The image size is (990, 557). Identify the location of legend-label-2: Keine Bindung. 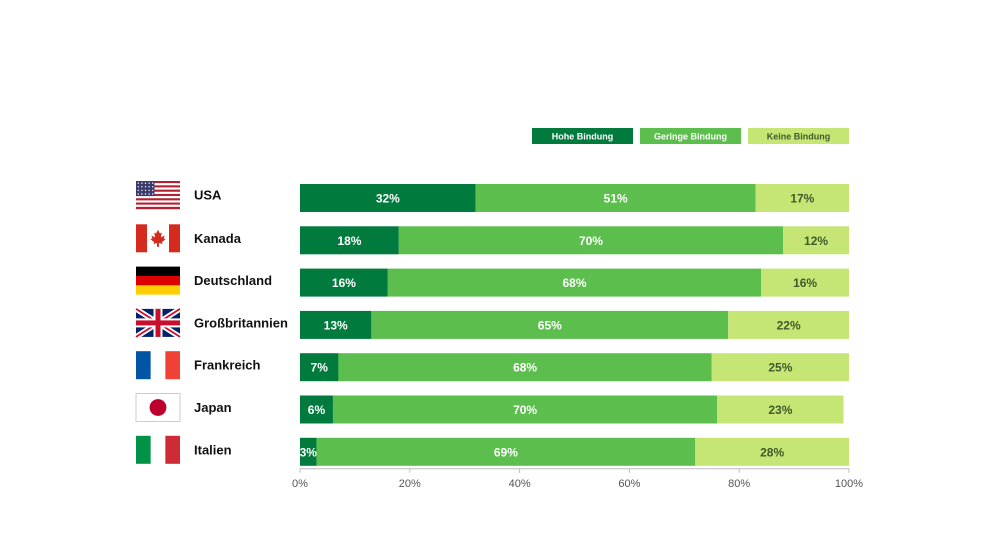
(799, 137).